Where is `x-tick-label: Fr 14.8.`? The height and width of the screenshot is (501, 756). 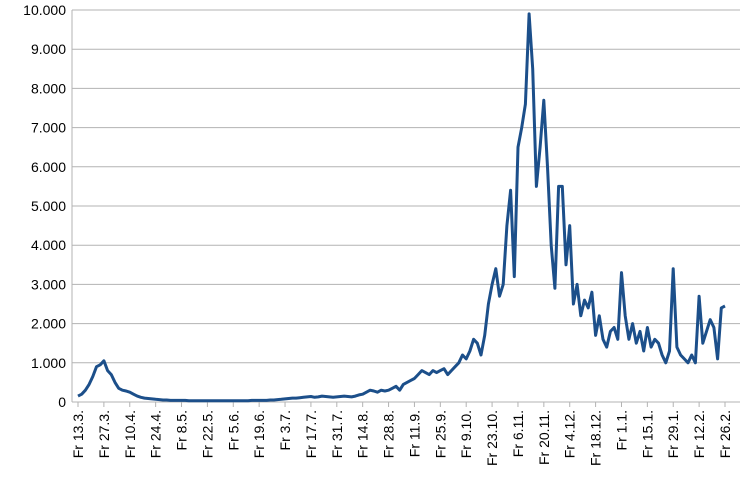 x-tick-label: Fr 14.8. is located at coordinates (363, 434).